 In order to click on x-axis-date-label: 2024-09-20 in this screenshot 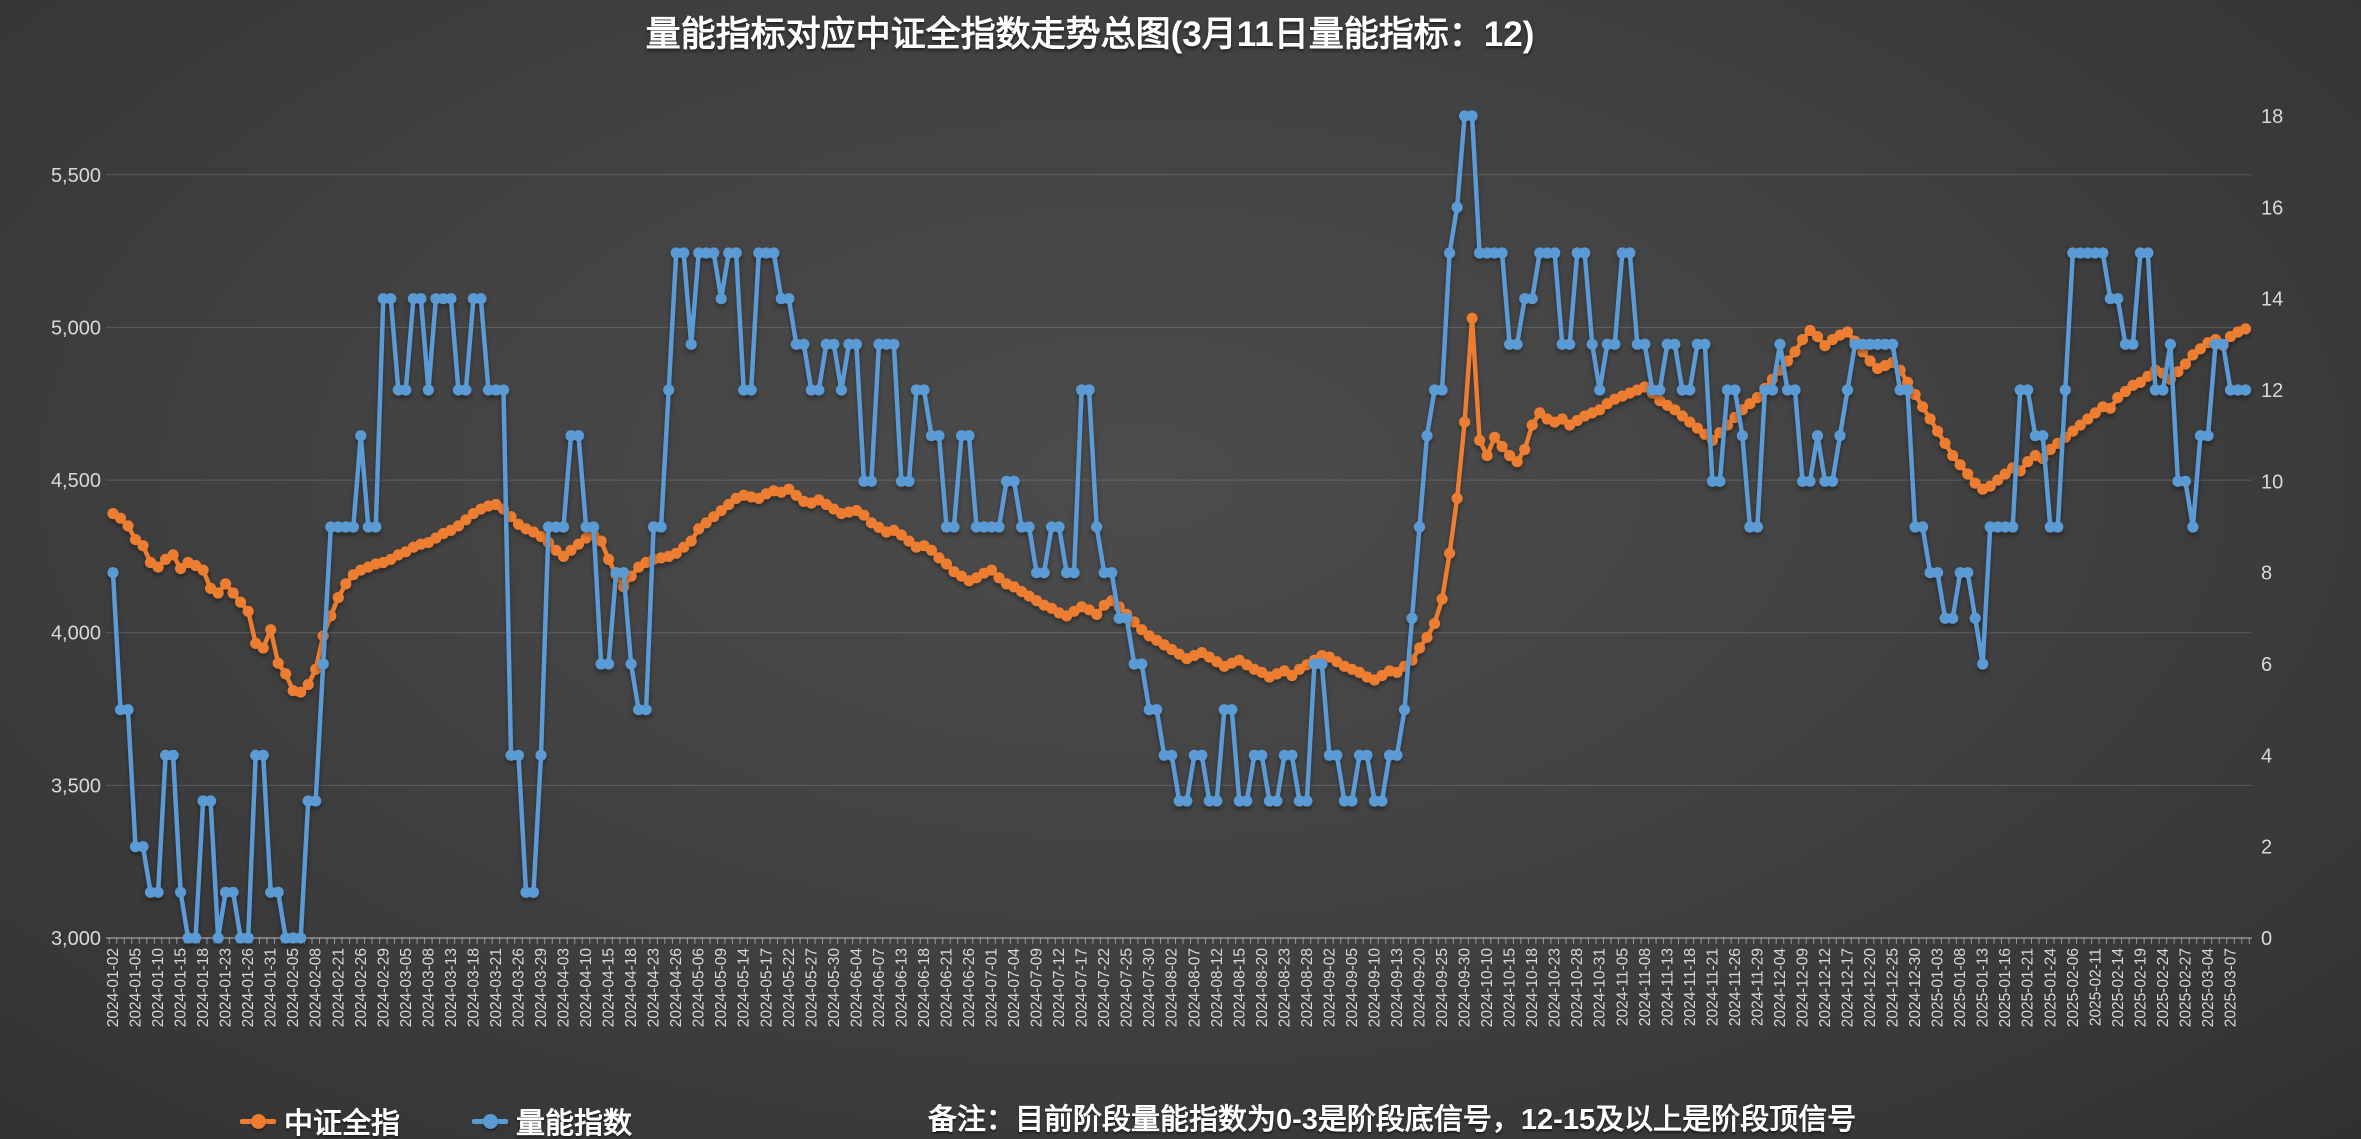, I will do `click(1420, 988)`.